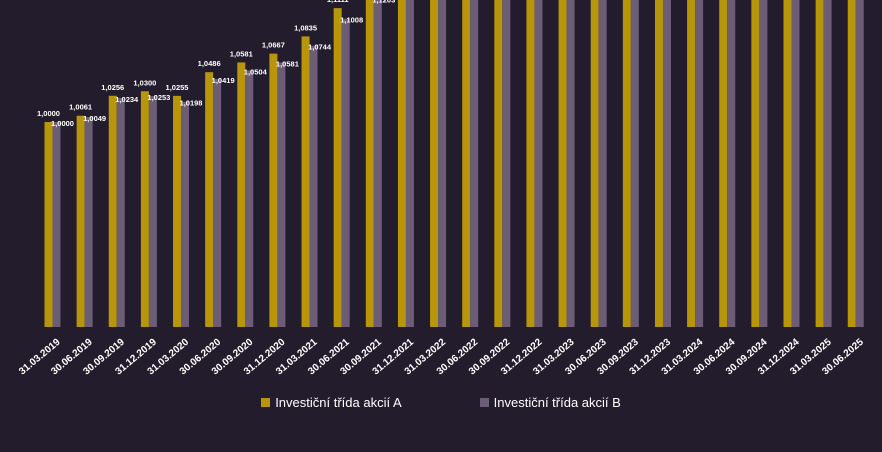 This screenshot has height=452, width=882. Describe the element at coordinates (351, 20) in the screenshot. I see `data-label-b: 1,1008` at that location.